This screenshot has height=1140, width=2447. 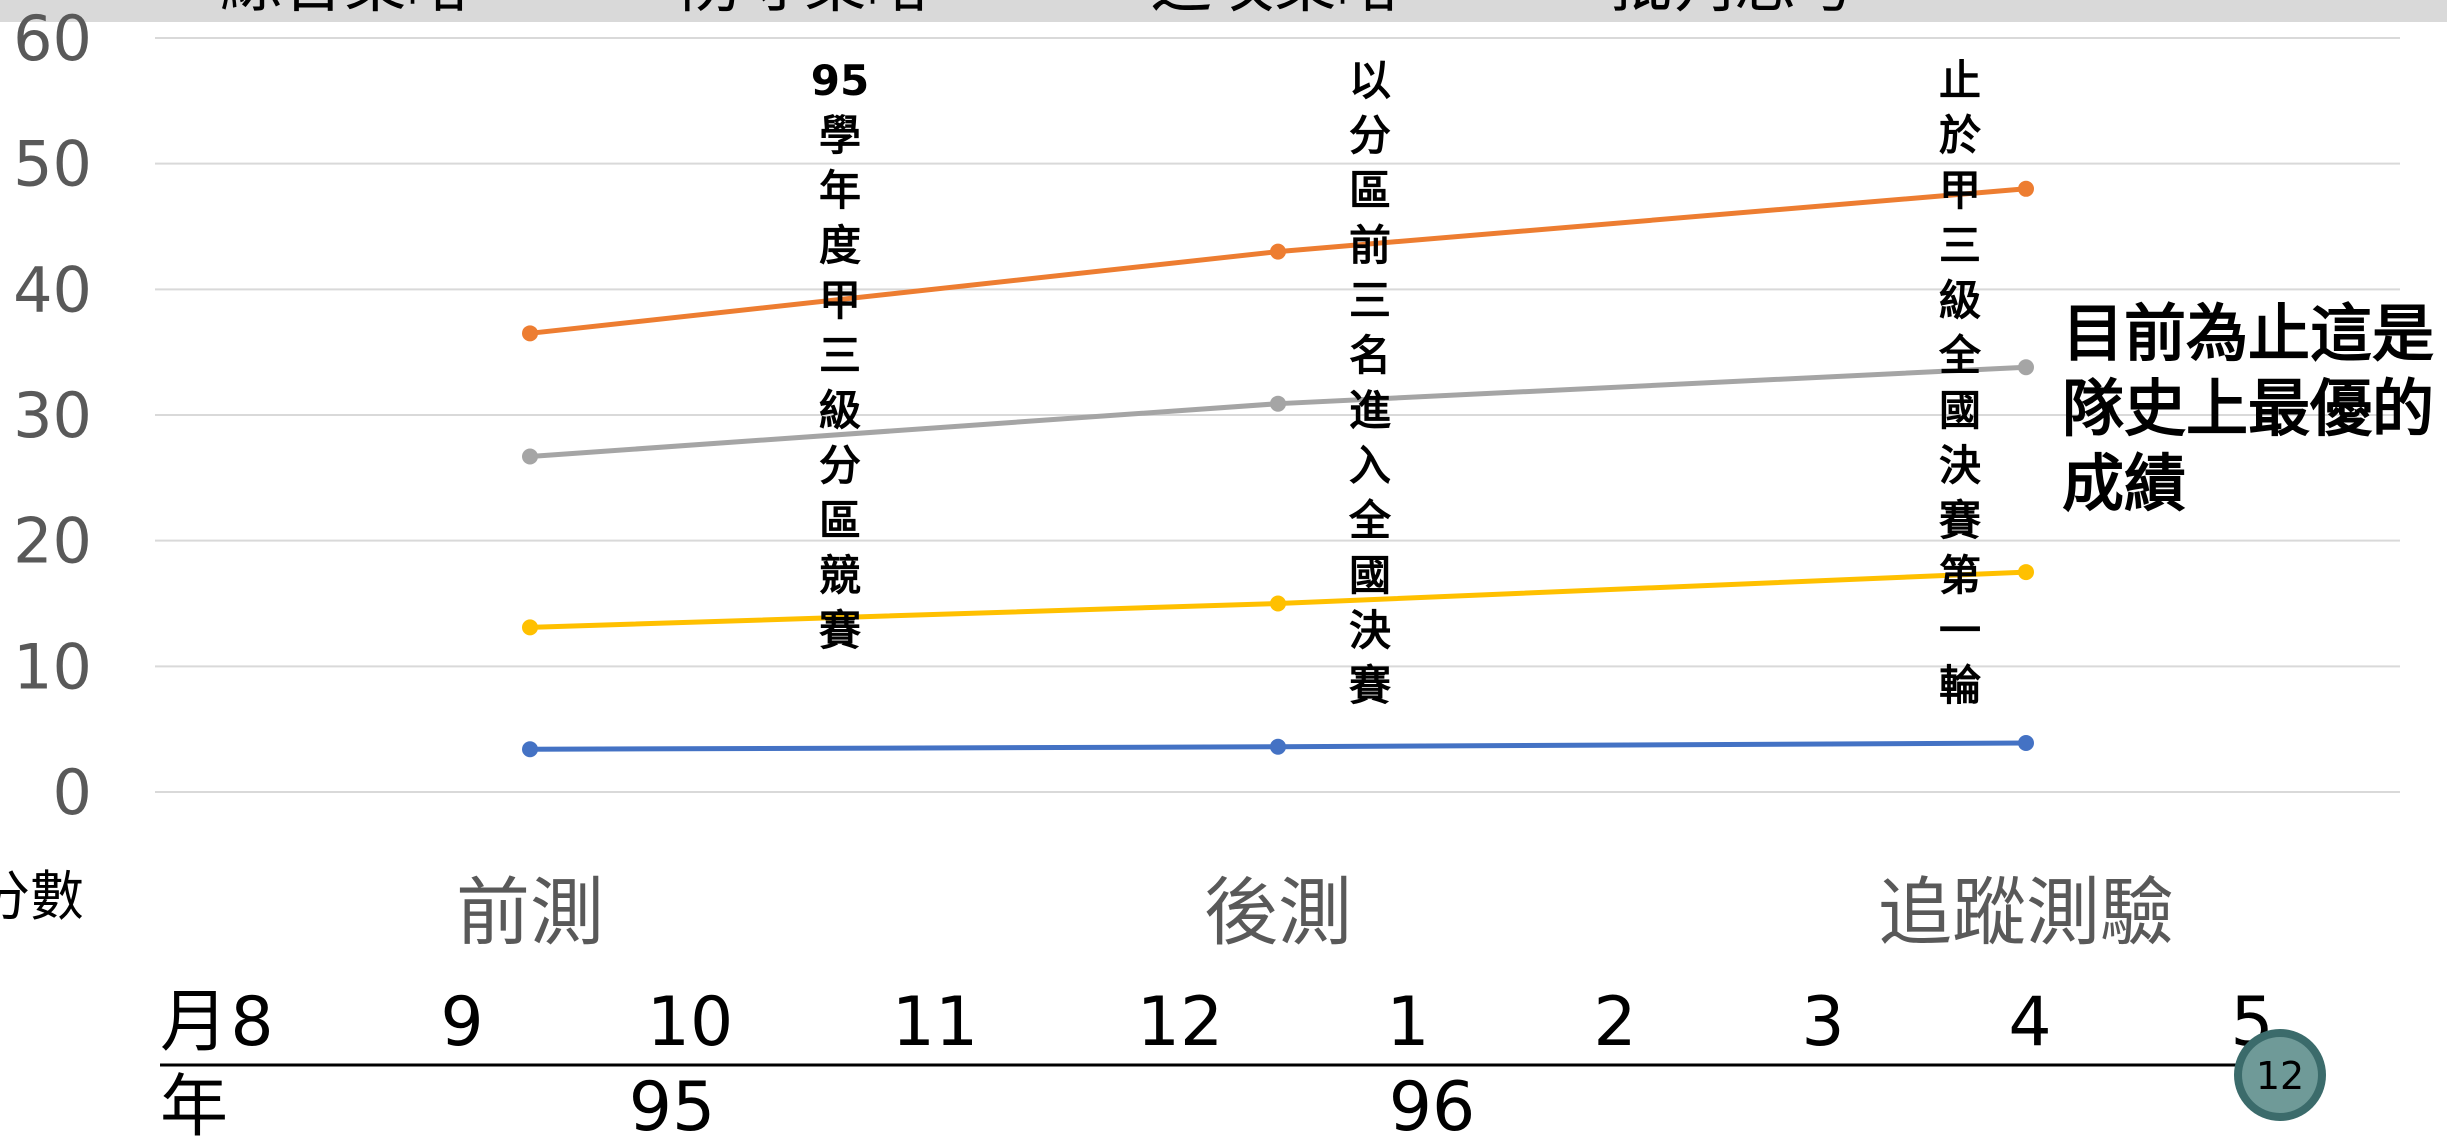 What do you see at coordinates (52, 666) in the screenshot?
I see `y-tick-label: 10` at bounding box center [52, 666].